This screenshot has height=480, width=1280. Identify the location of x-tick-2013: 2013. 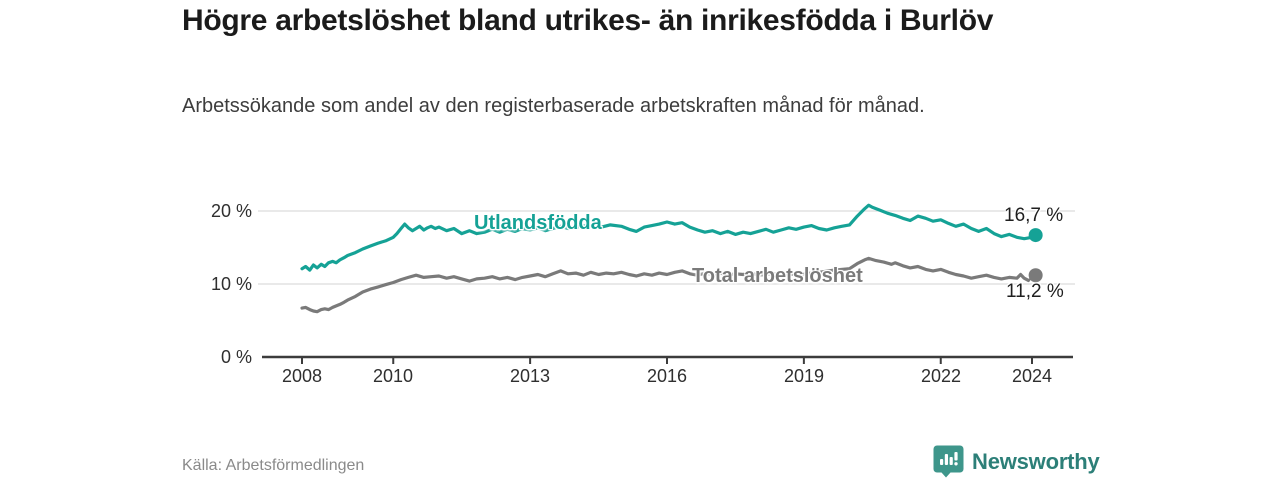
(530, 376).